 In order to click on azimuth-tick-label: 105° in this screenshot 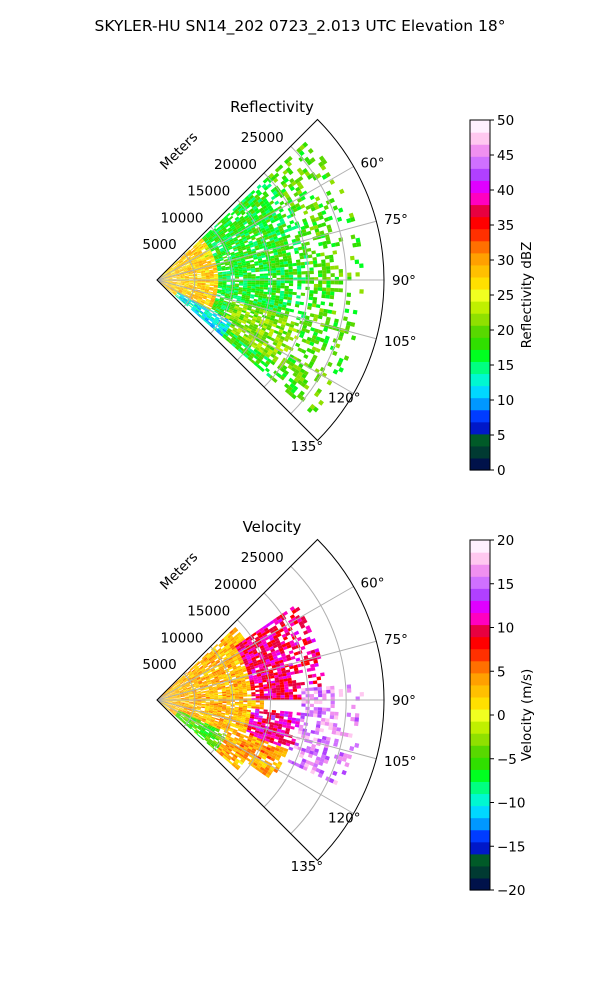, I will do `click(400, 342)`.